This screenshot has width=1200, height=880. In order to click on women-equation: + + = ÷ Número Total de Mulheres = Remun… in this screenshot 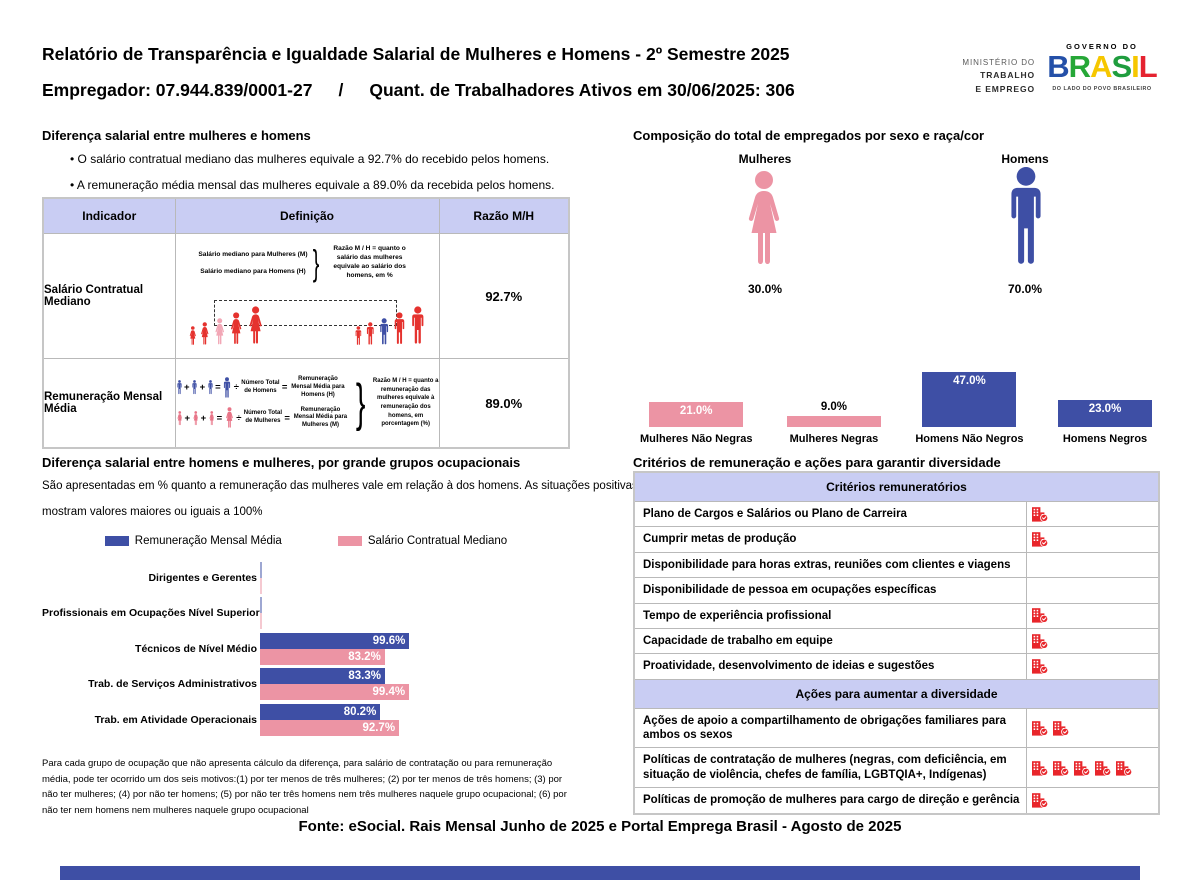, I will do `click(263, 418)`.